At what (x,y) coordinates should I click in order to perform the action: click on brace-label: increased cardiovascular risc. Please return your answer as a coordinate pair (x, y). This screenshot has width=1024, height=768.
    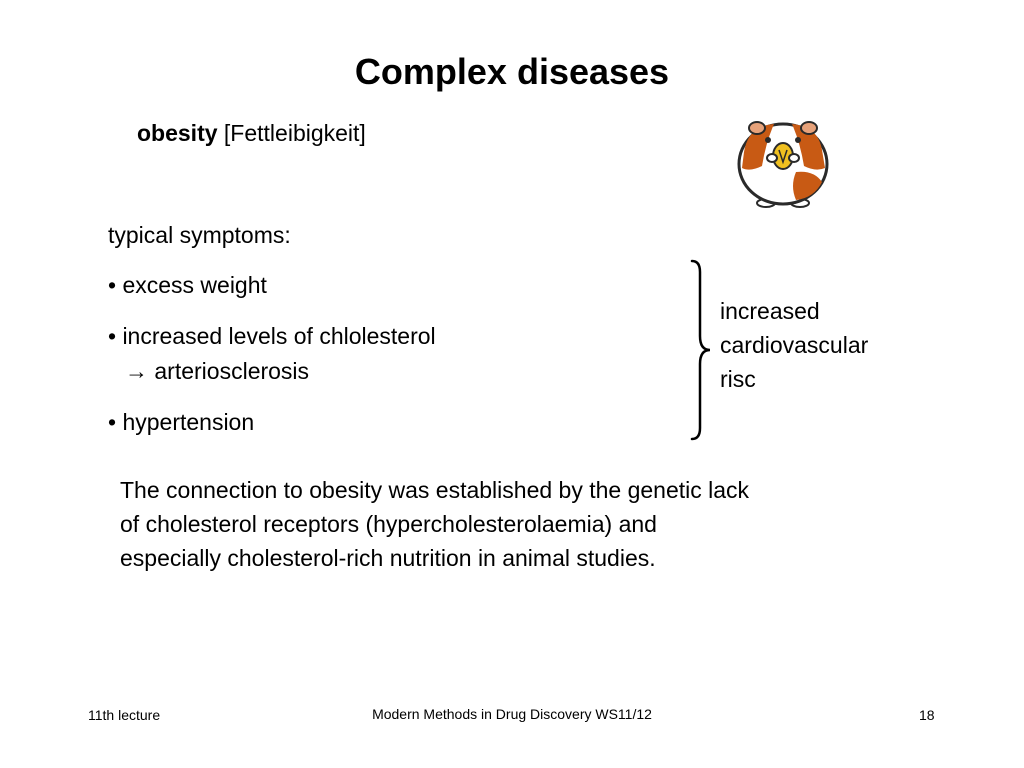
    Looking at the image, I should click on (820, 345).